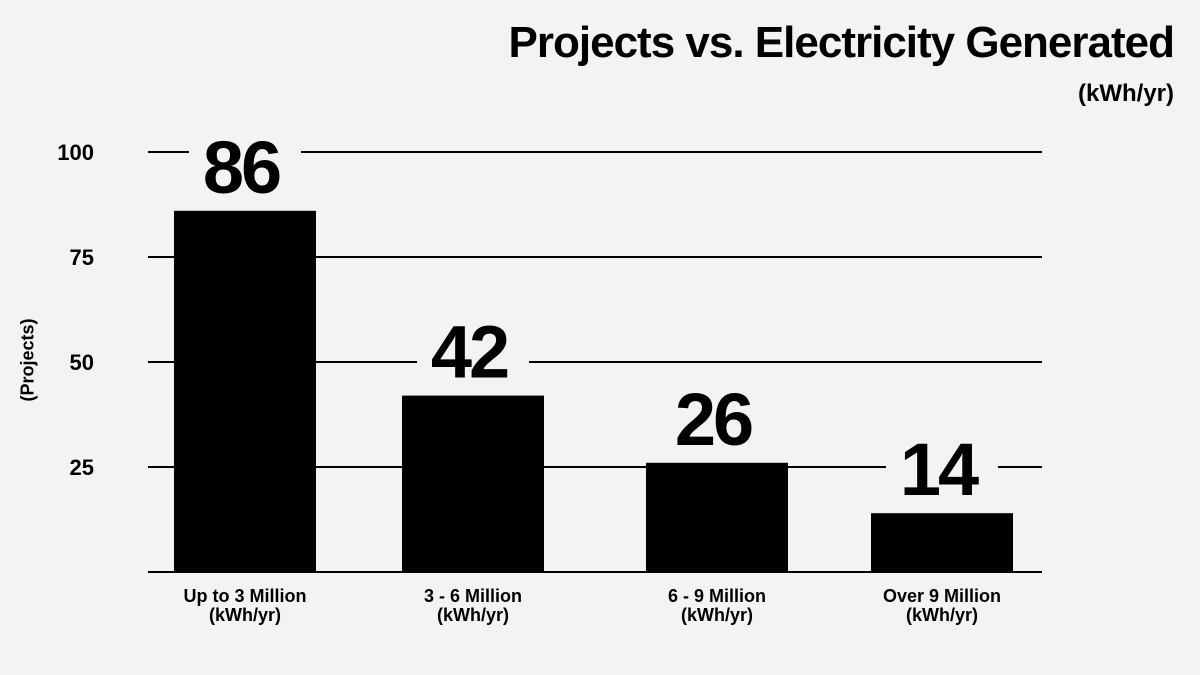 This screenshot has width=1200, height=675. What do you see at coordinates (841, 42) in the screenshot?
I see `chart-title: Projects vs. Electricity Generated` at bounding box center [841, 42].